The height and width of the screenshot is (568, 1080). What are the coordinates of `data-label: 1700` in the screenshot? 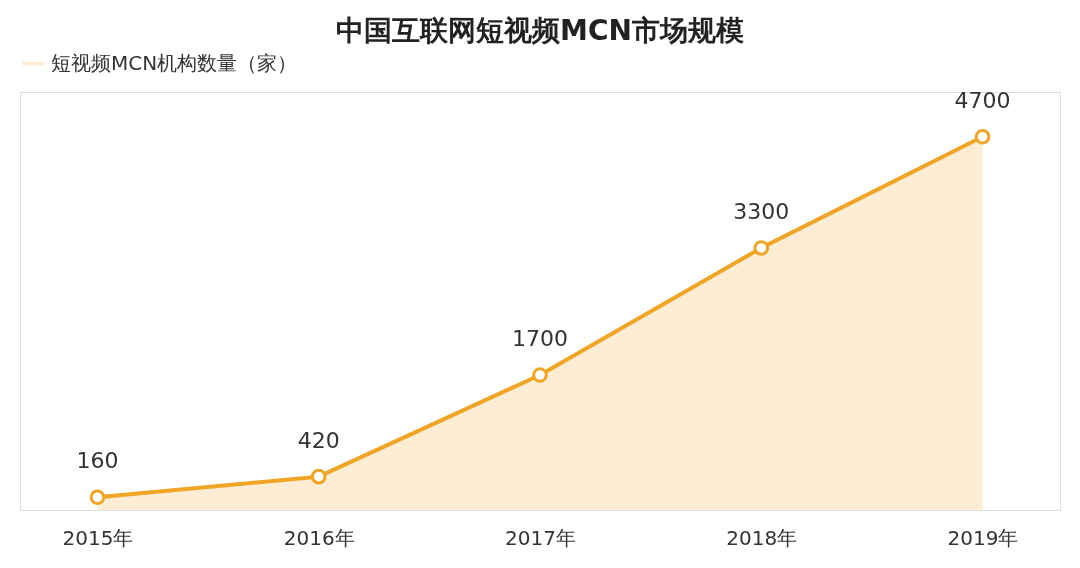 It's located at (540, 339).